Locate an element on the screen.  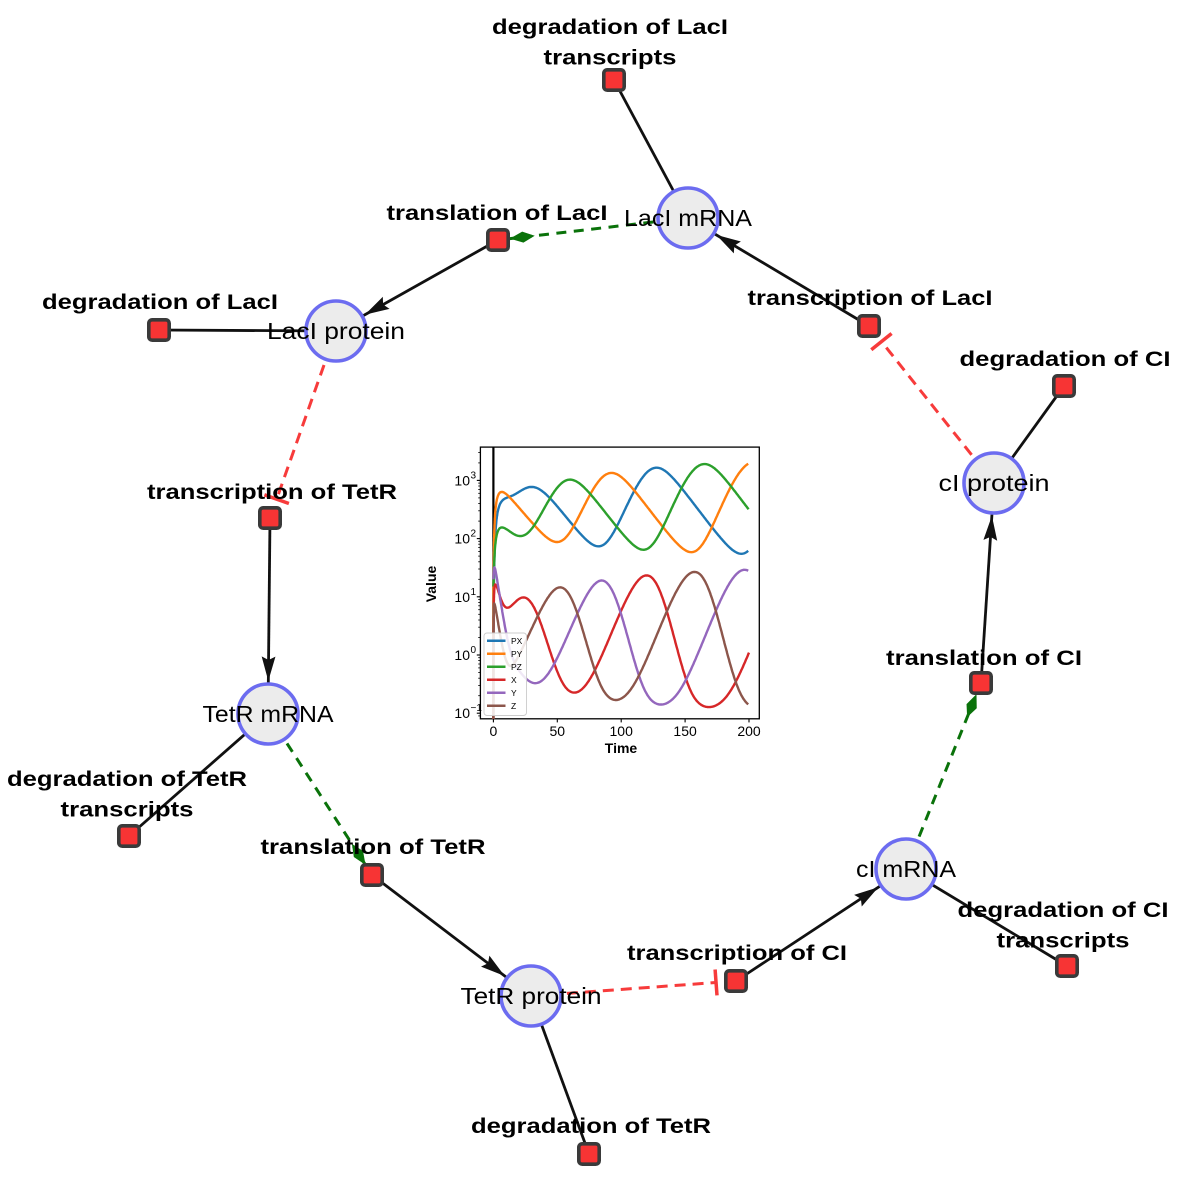
svg-text: TetR mRNA is located at coordinates (268, 714).